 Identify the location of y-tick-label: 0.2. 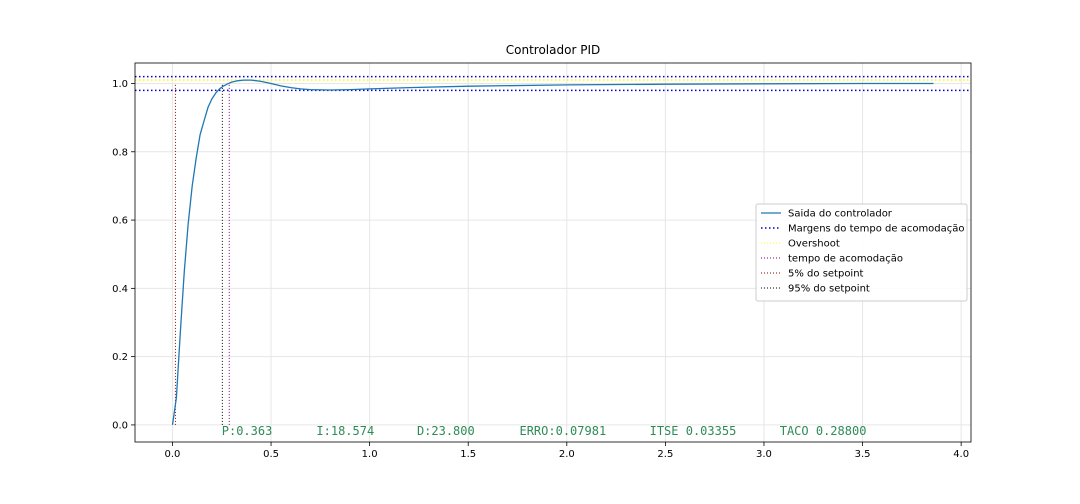
(120, 357).